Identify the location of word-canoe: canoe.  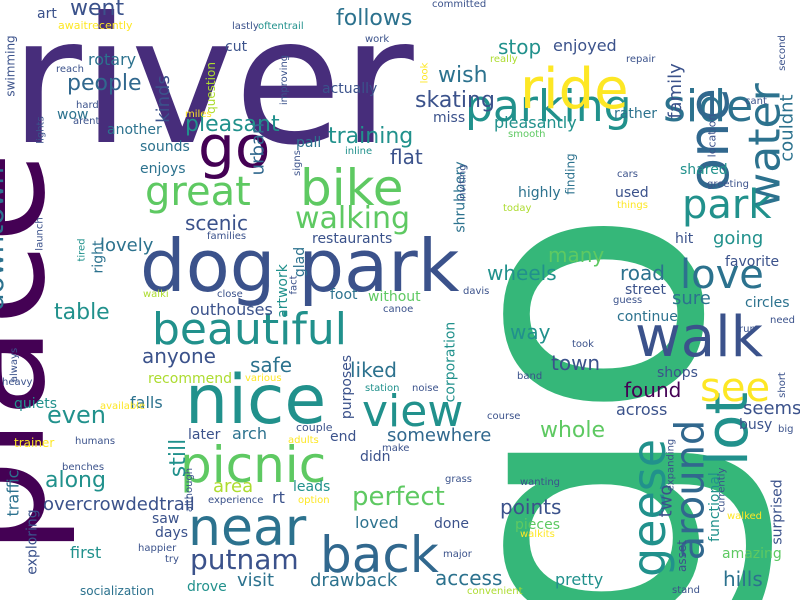
(398, 309).